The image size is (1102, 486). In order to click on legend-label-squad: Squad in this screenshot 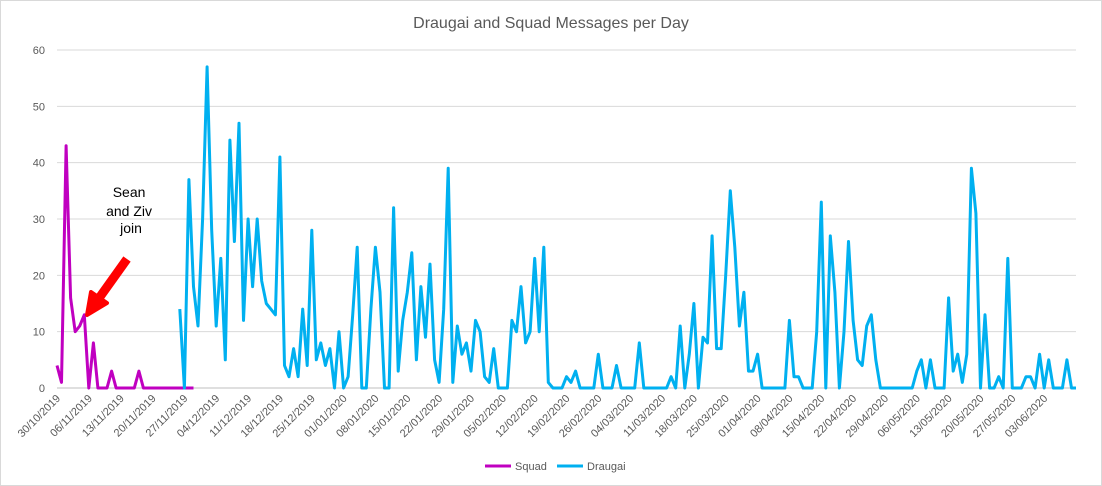, I will do `click(531, 467)`.